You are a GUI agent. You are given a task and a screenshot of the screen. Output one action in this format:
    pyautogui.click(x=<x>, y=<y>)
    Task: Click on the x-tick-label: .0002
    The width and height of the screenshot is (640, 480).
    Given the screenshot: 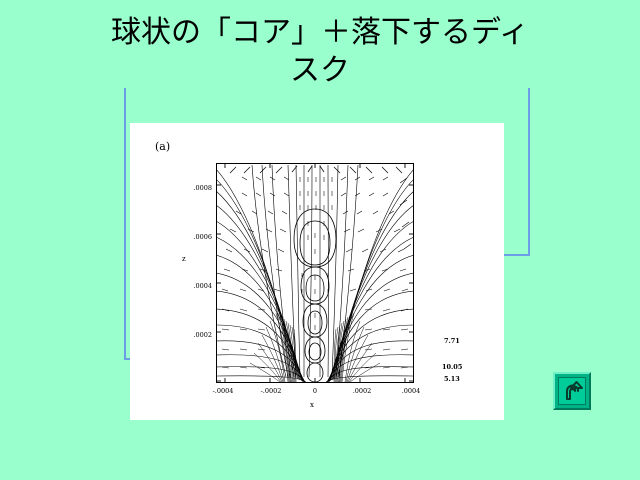 What is the action you would take?
    pyautogui.click(x=362, y=391)
    